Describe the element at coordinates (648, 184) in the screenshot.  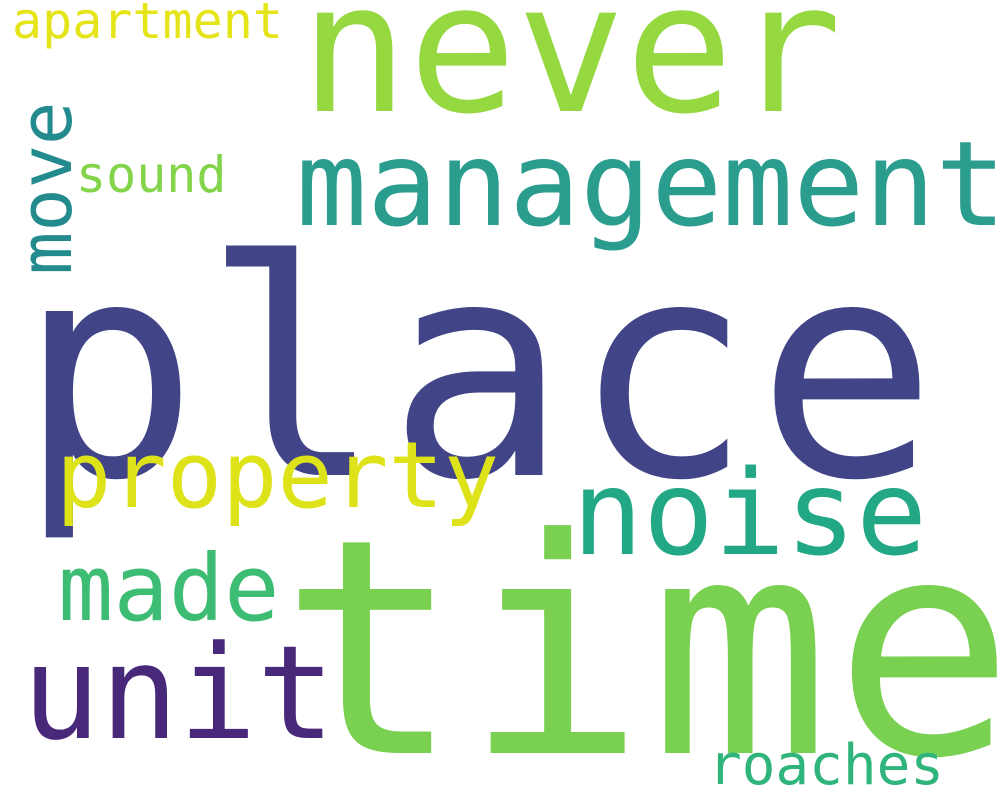
I see `word-management: management` at that location.